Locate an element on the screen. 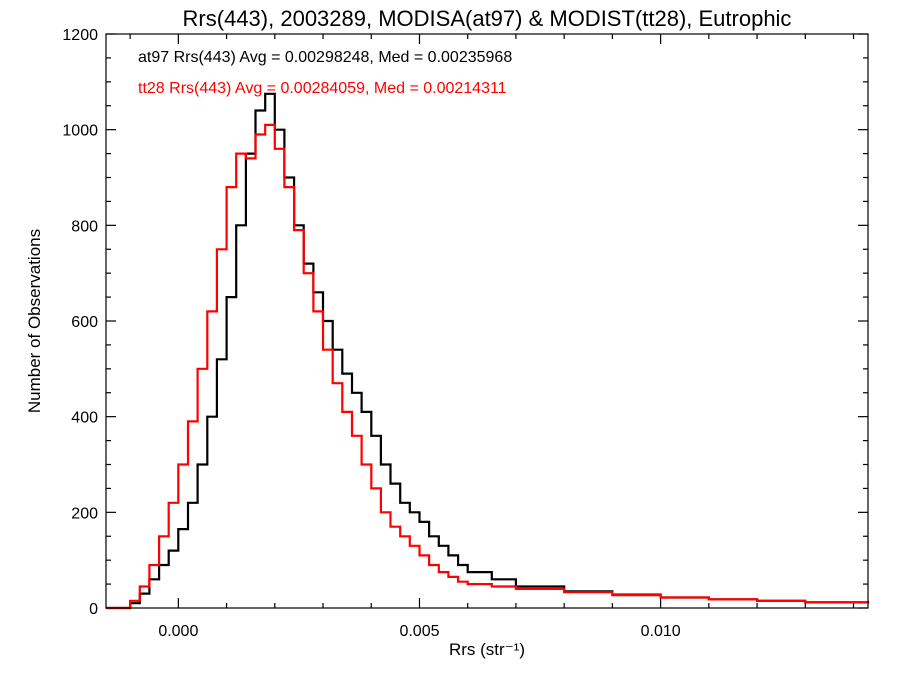 The image size is (900, 675). x-tick-label: 0.000 is located at coordinates (178, 631).